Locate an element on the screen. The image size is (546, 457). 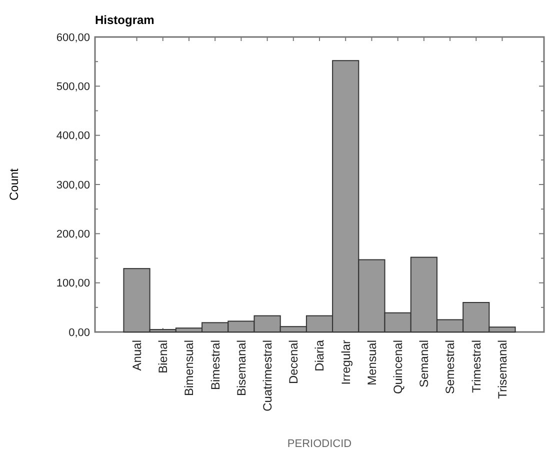
y-tick-label: 600,00 is located at coordinates (73, 38).